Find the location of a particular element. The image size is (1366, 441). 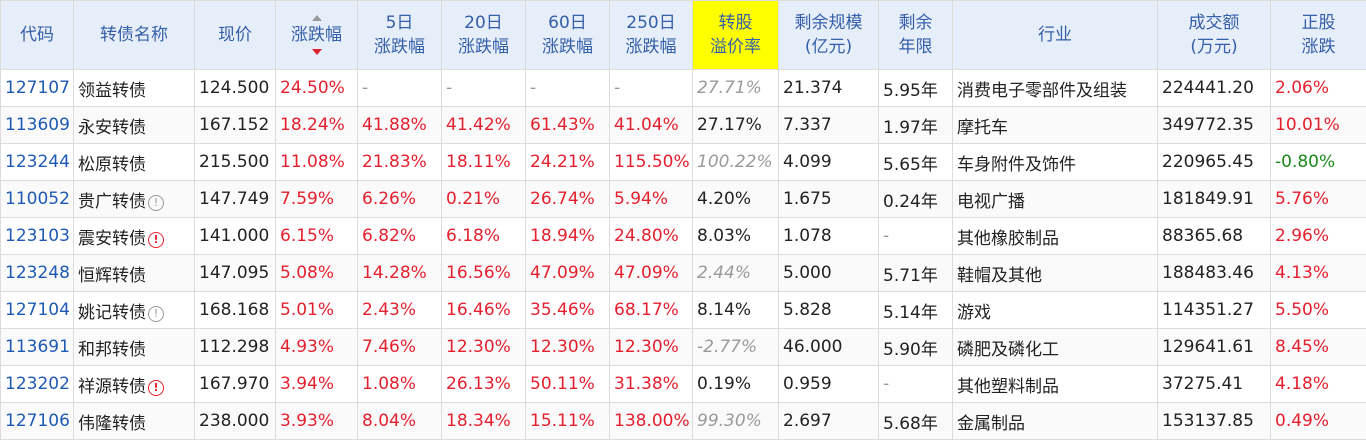

bond-code: 113609 is located at coordinates (37, 125).